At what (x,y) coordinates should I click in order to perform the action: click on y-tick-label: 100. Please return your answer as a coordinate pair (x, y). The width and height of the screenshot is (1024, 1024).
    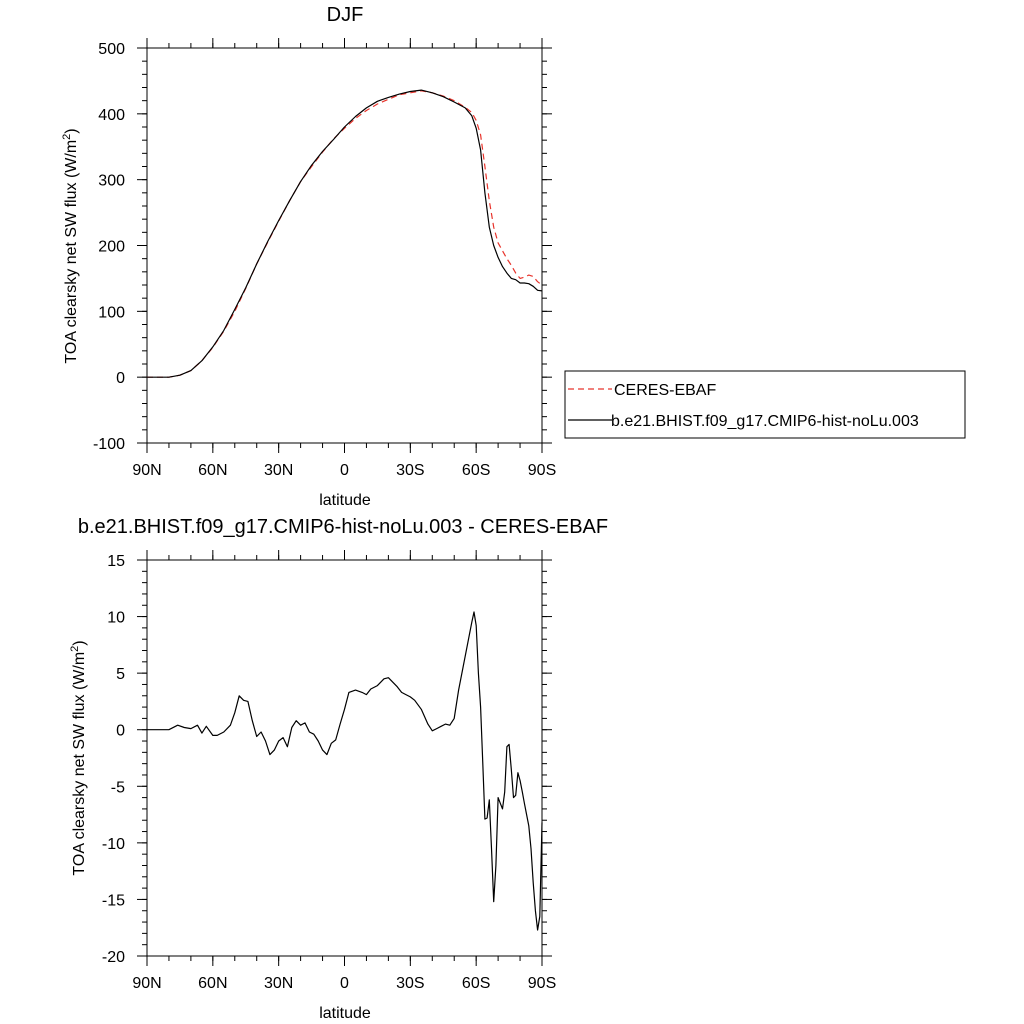
    Looking at the image, I should click on (111, 312).